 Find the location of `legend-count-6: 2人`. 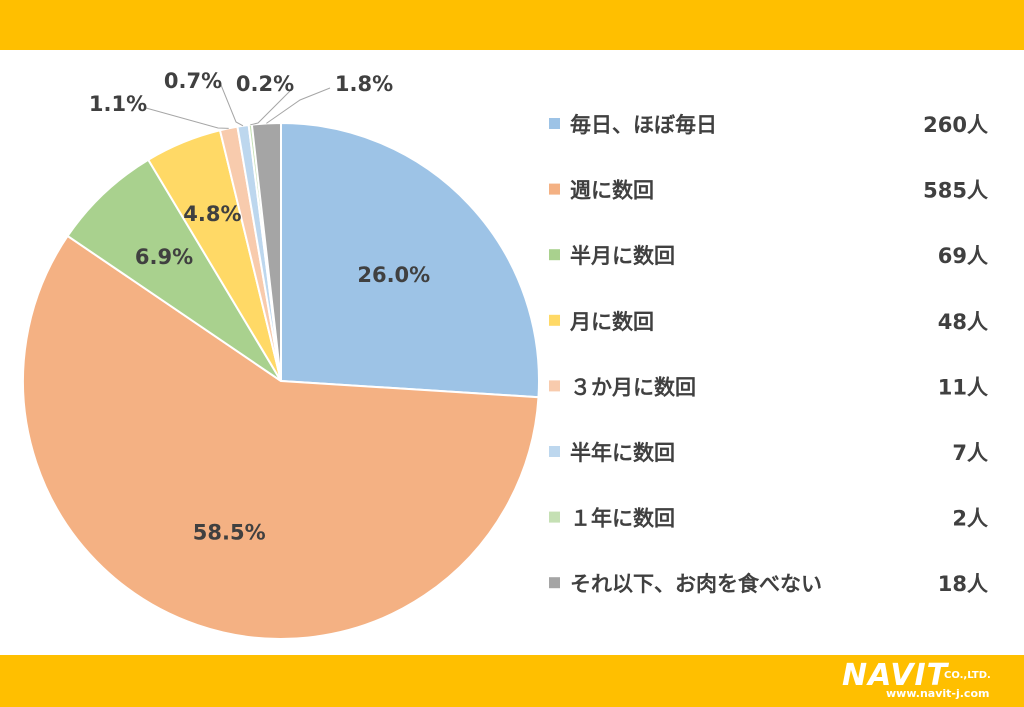

legend-count-6: 2人 is located at coordinates (970, 519).